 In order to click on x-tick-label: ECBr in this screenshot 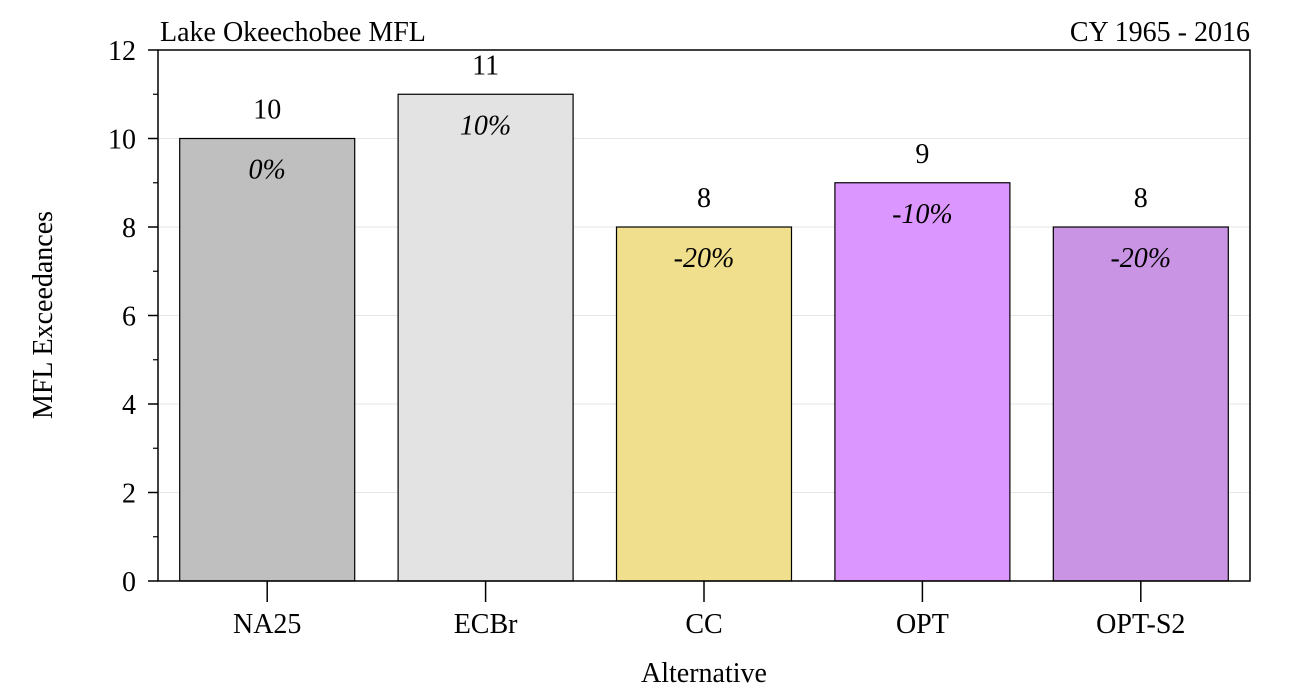, I will do `click(486, 624)`.